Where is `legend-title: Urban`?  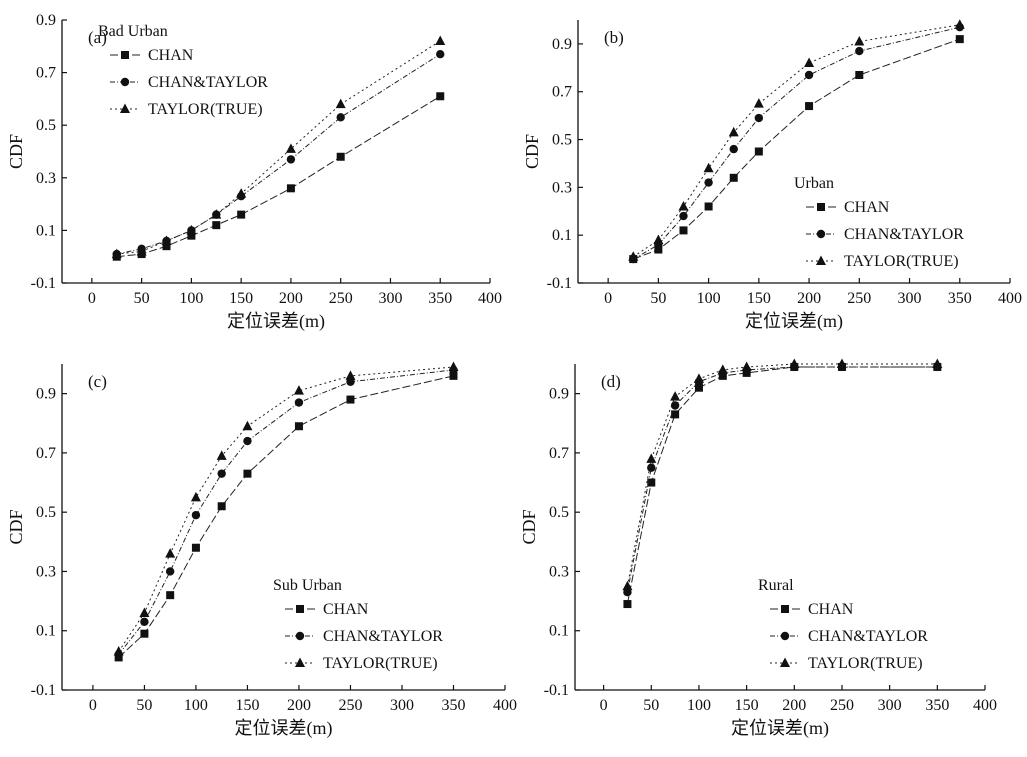
legend-title: Urban is located at coordinates (814, 183).